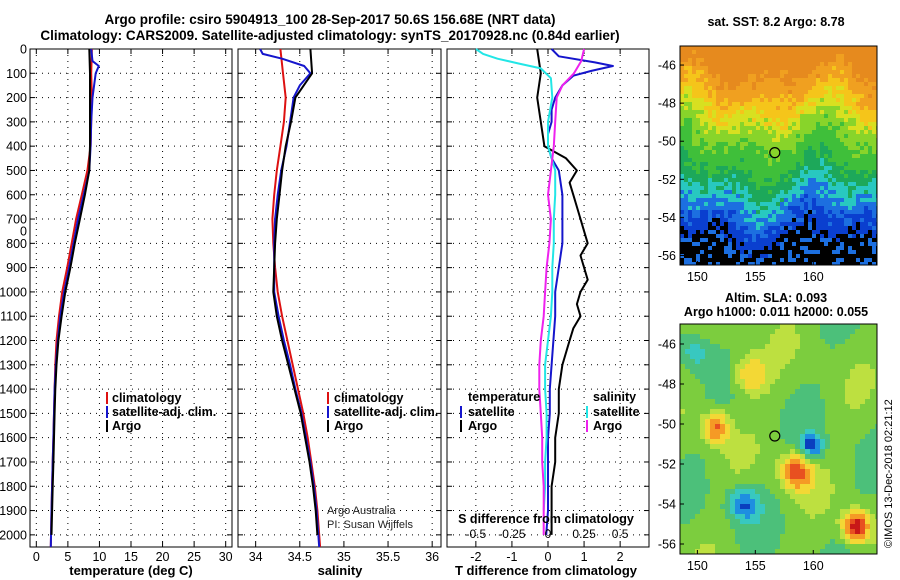 The width and height of the screenshot is (900, 580). Describe the element at coordinates (16, 268) in the screenshot. I see `depth-tick-label: 900` at that location.